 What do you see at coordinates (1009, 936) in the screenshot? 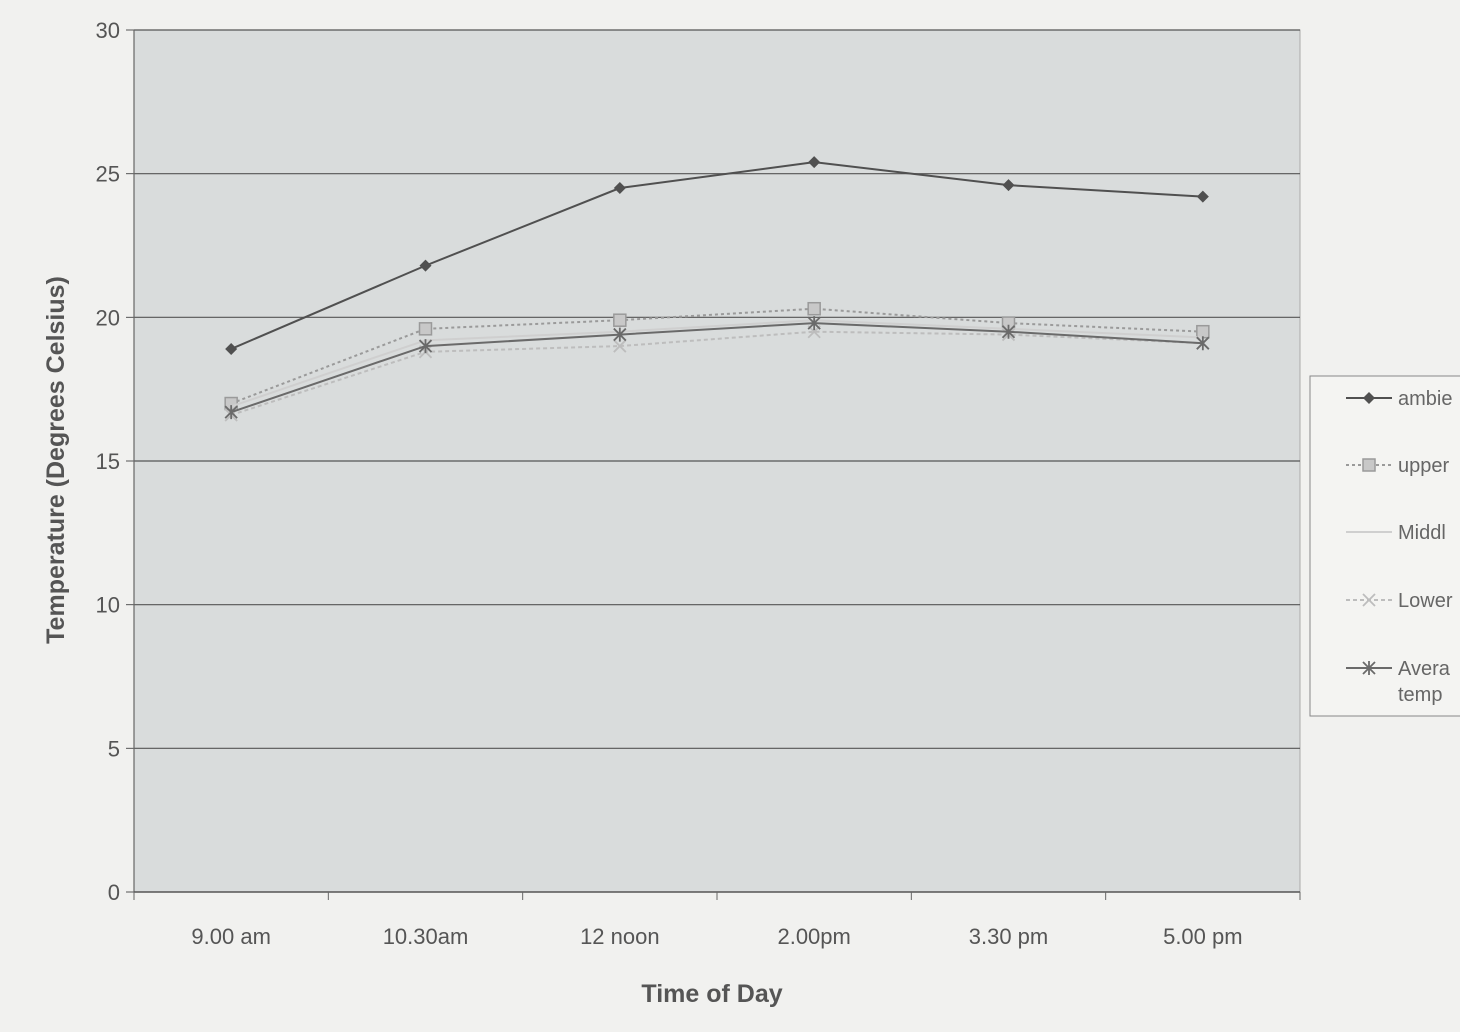
I see `x-tick-label: 3.30 pm` at bounding box center [1009, 936].